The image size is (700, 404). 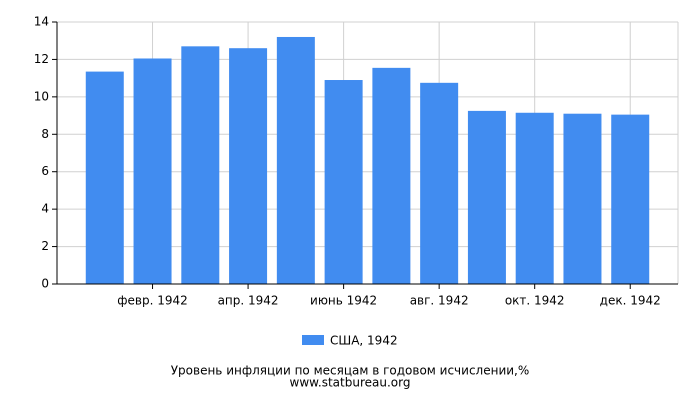 What do you see at coordinates (41, 59) in the screenshot?
I see `y-tick-label: 12` at bounding box center [41, 59].